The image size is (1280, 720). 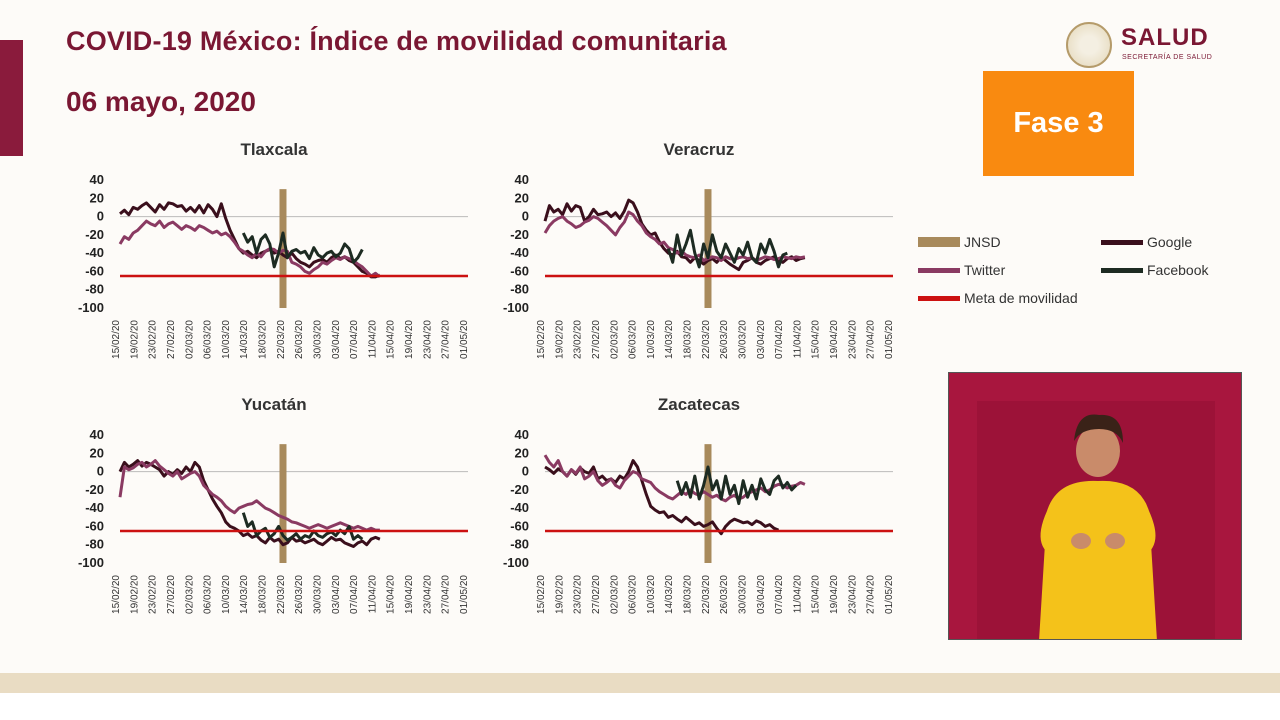 What do you see at coordinates (640, 706) in the screenshot?
I see `footer-strip` at bounding box center [640, 706].